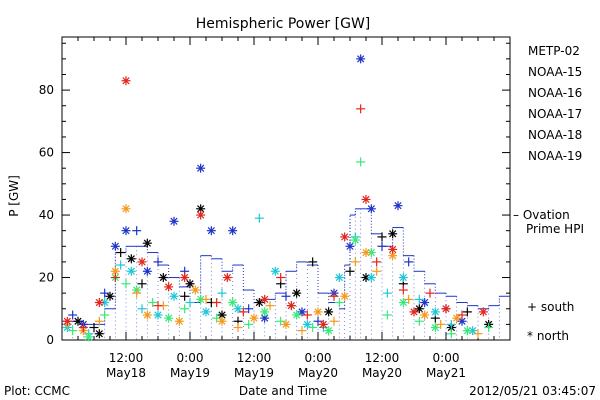 The height and width of the screenshot is (400, 600). I want to click on ovation-legend-label: Prime HPI, so click(555, 229).